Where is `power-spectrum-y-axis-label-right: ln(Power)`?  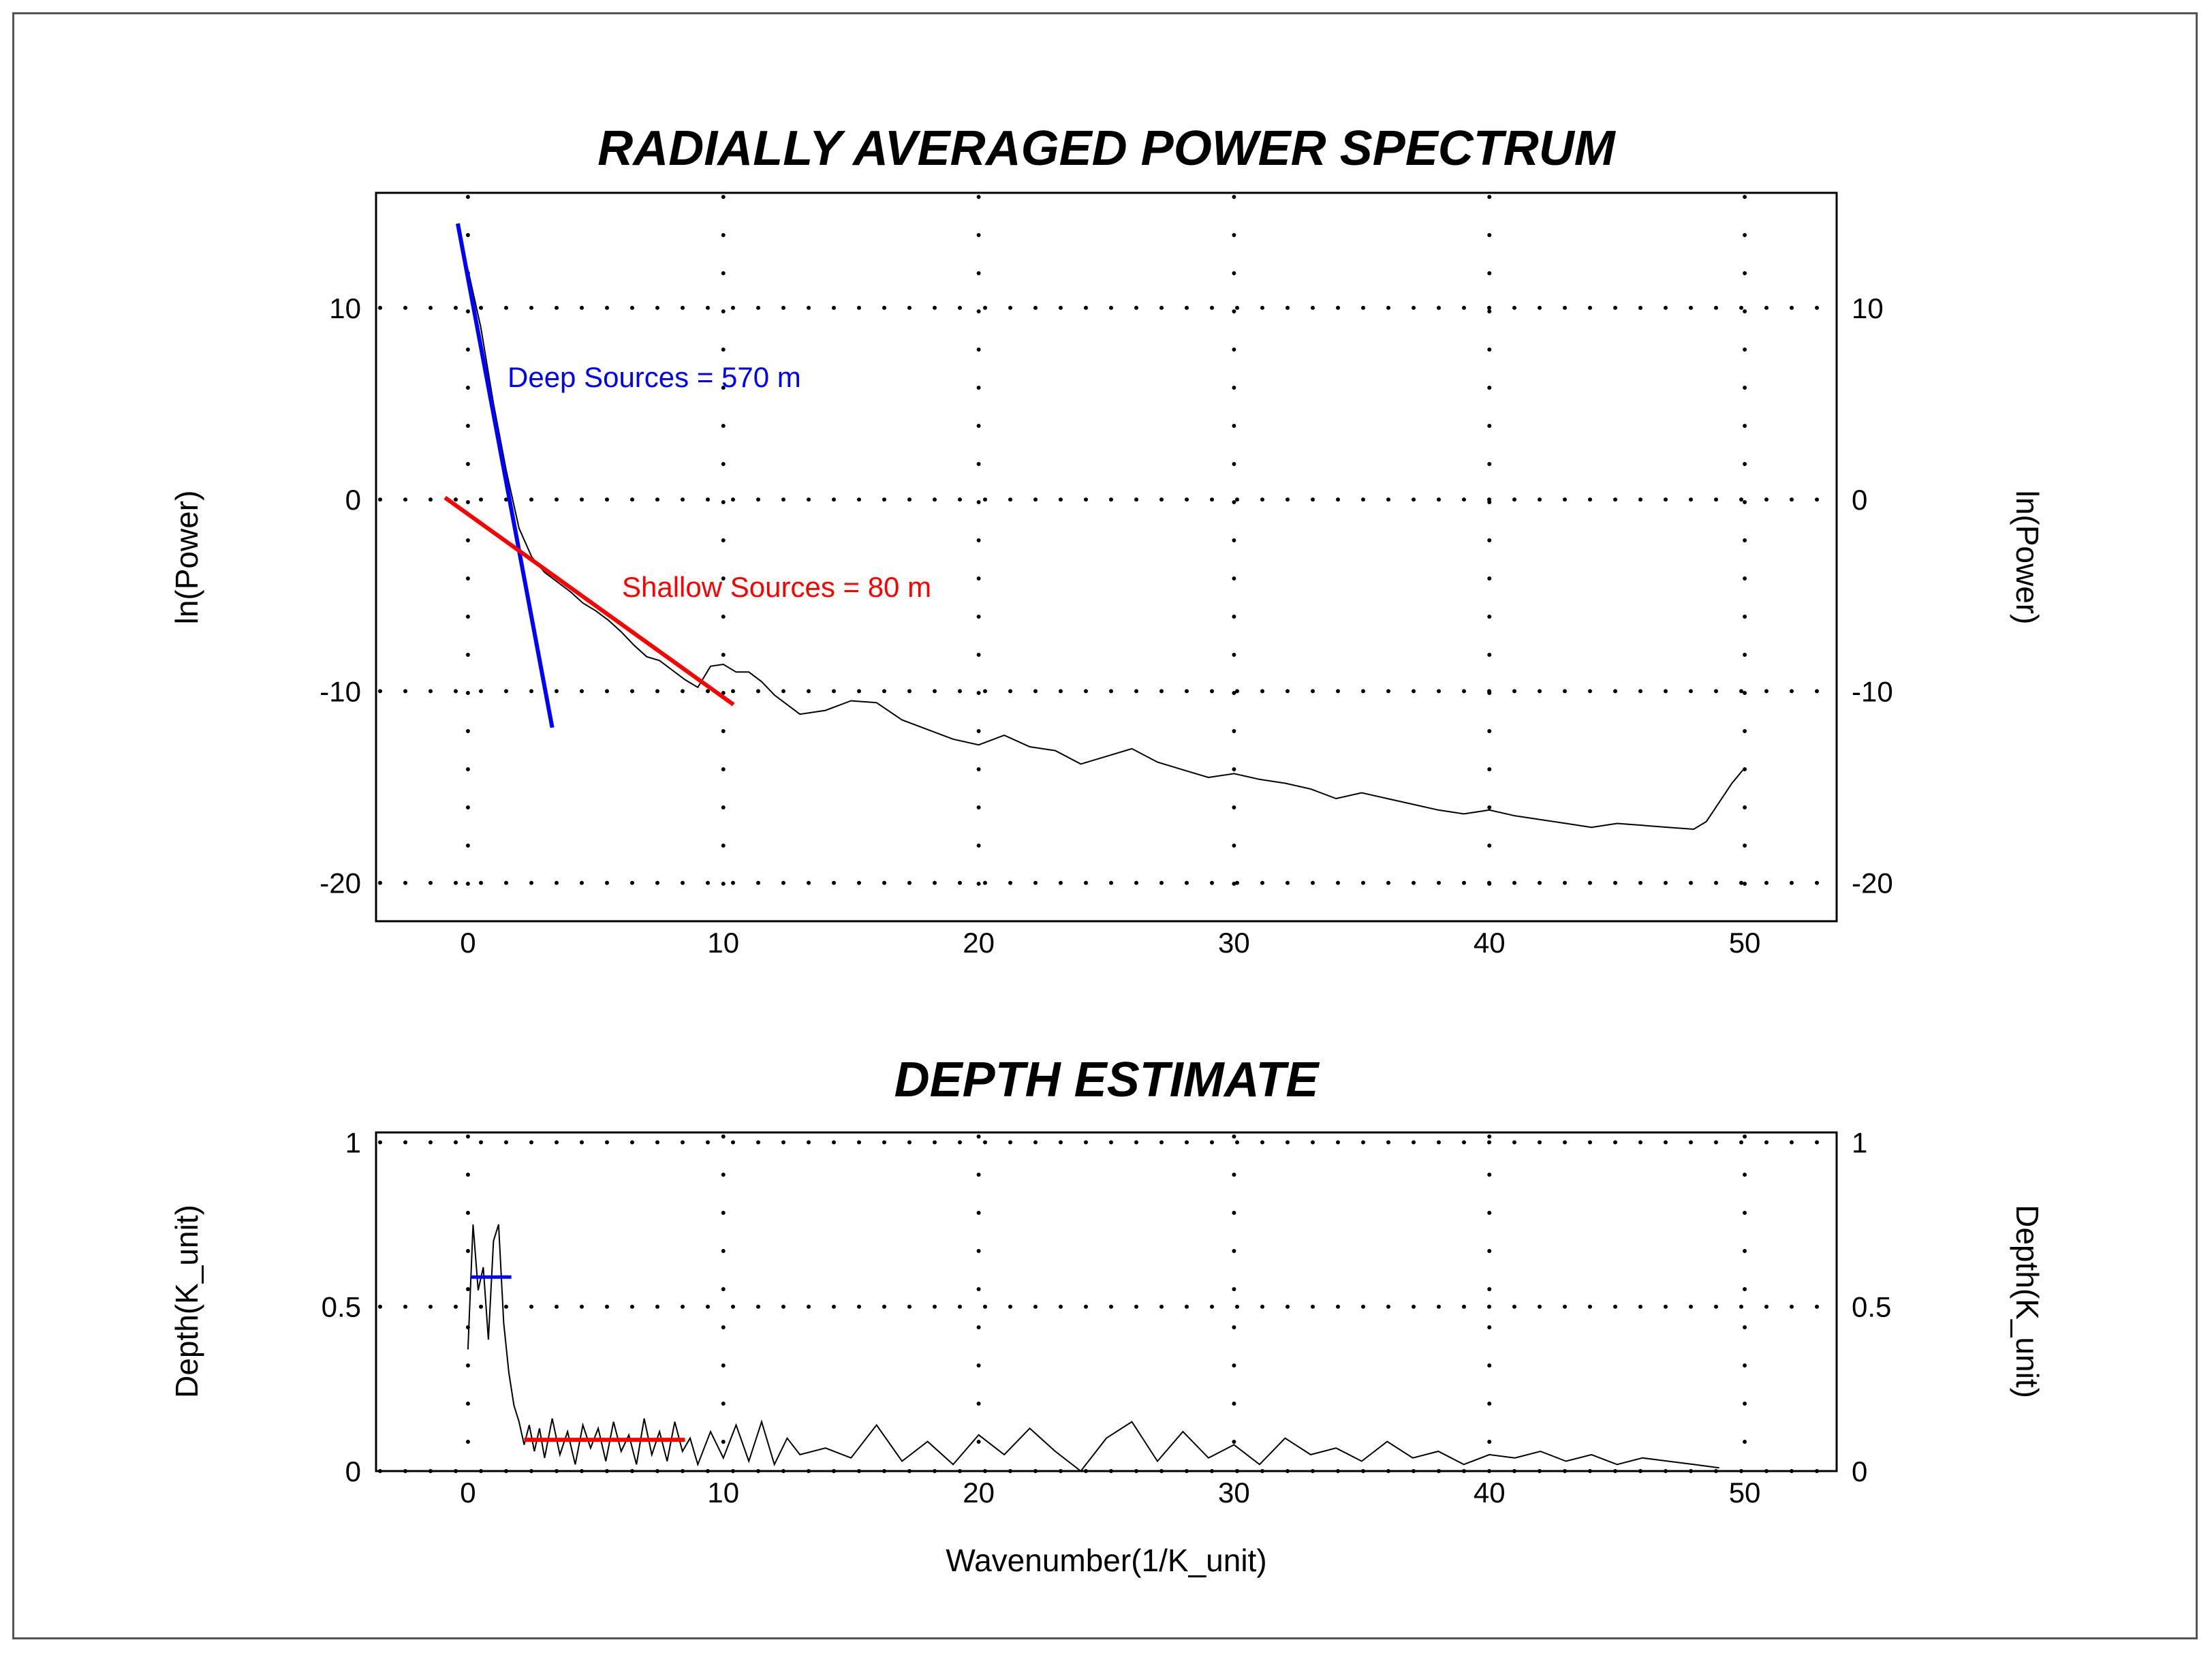
power-spectrum-y-axis-label-right: ln(Power) is located at coordinates (2027, 558).